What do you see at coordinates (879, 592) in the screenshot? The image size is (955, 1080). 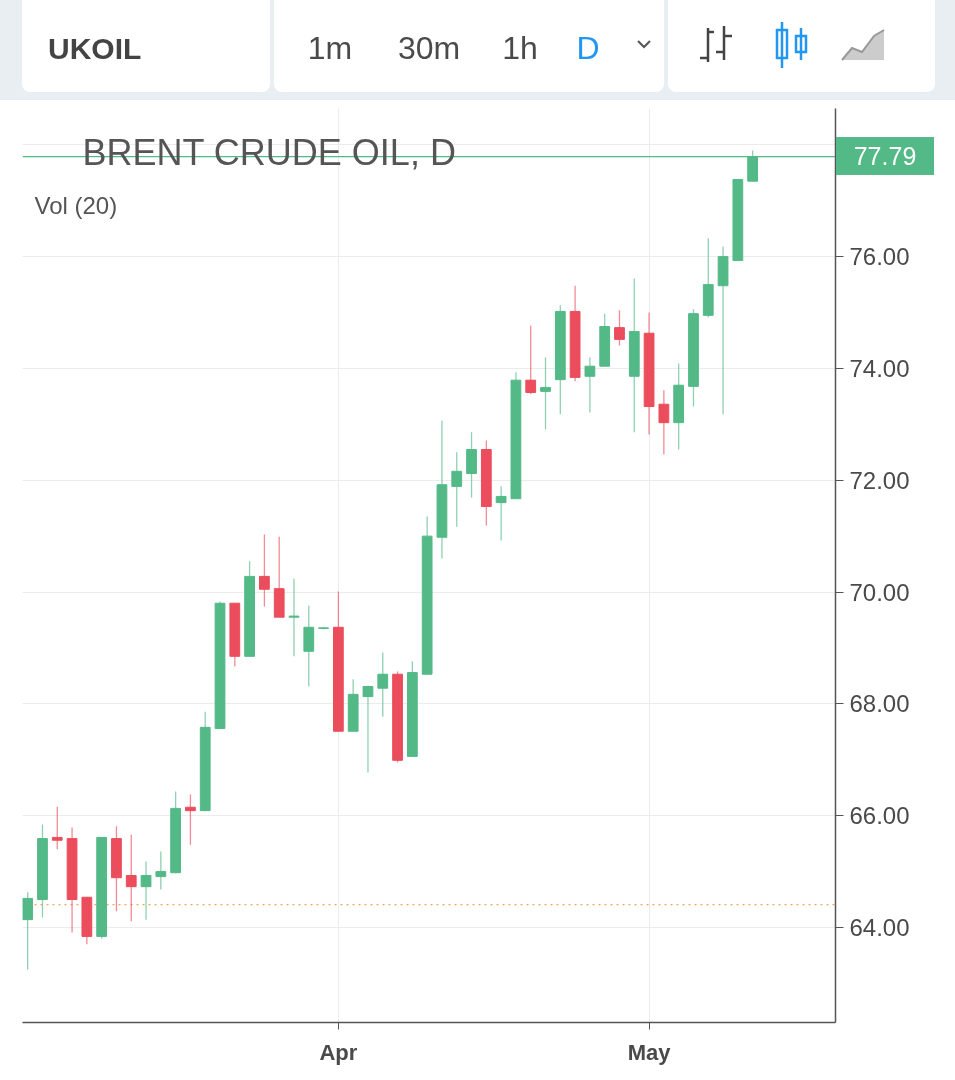 I see `y-tick-label: 70.00` at bounding box center [879, 592].